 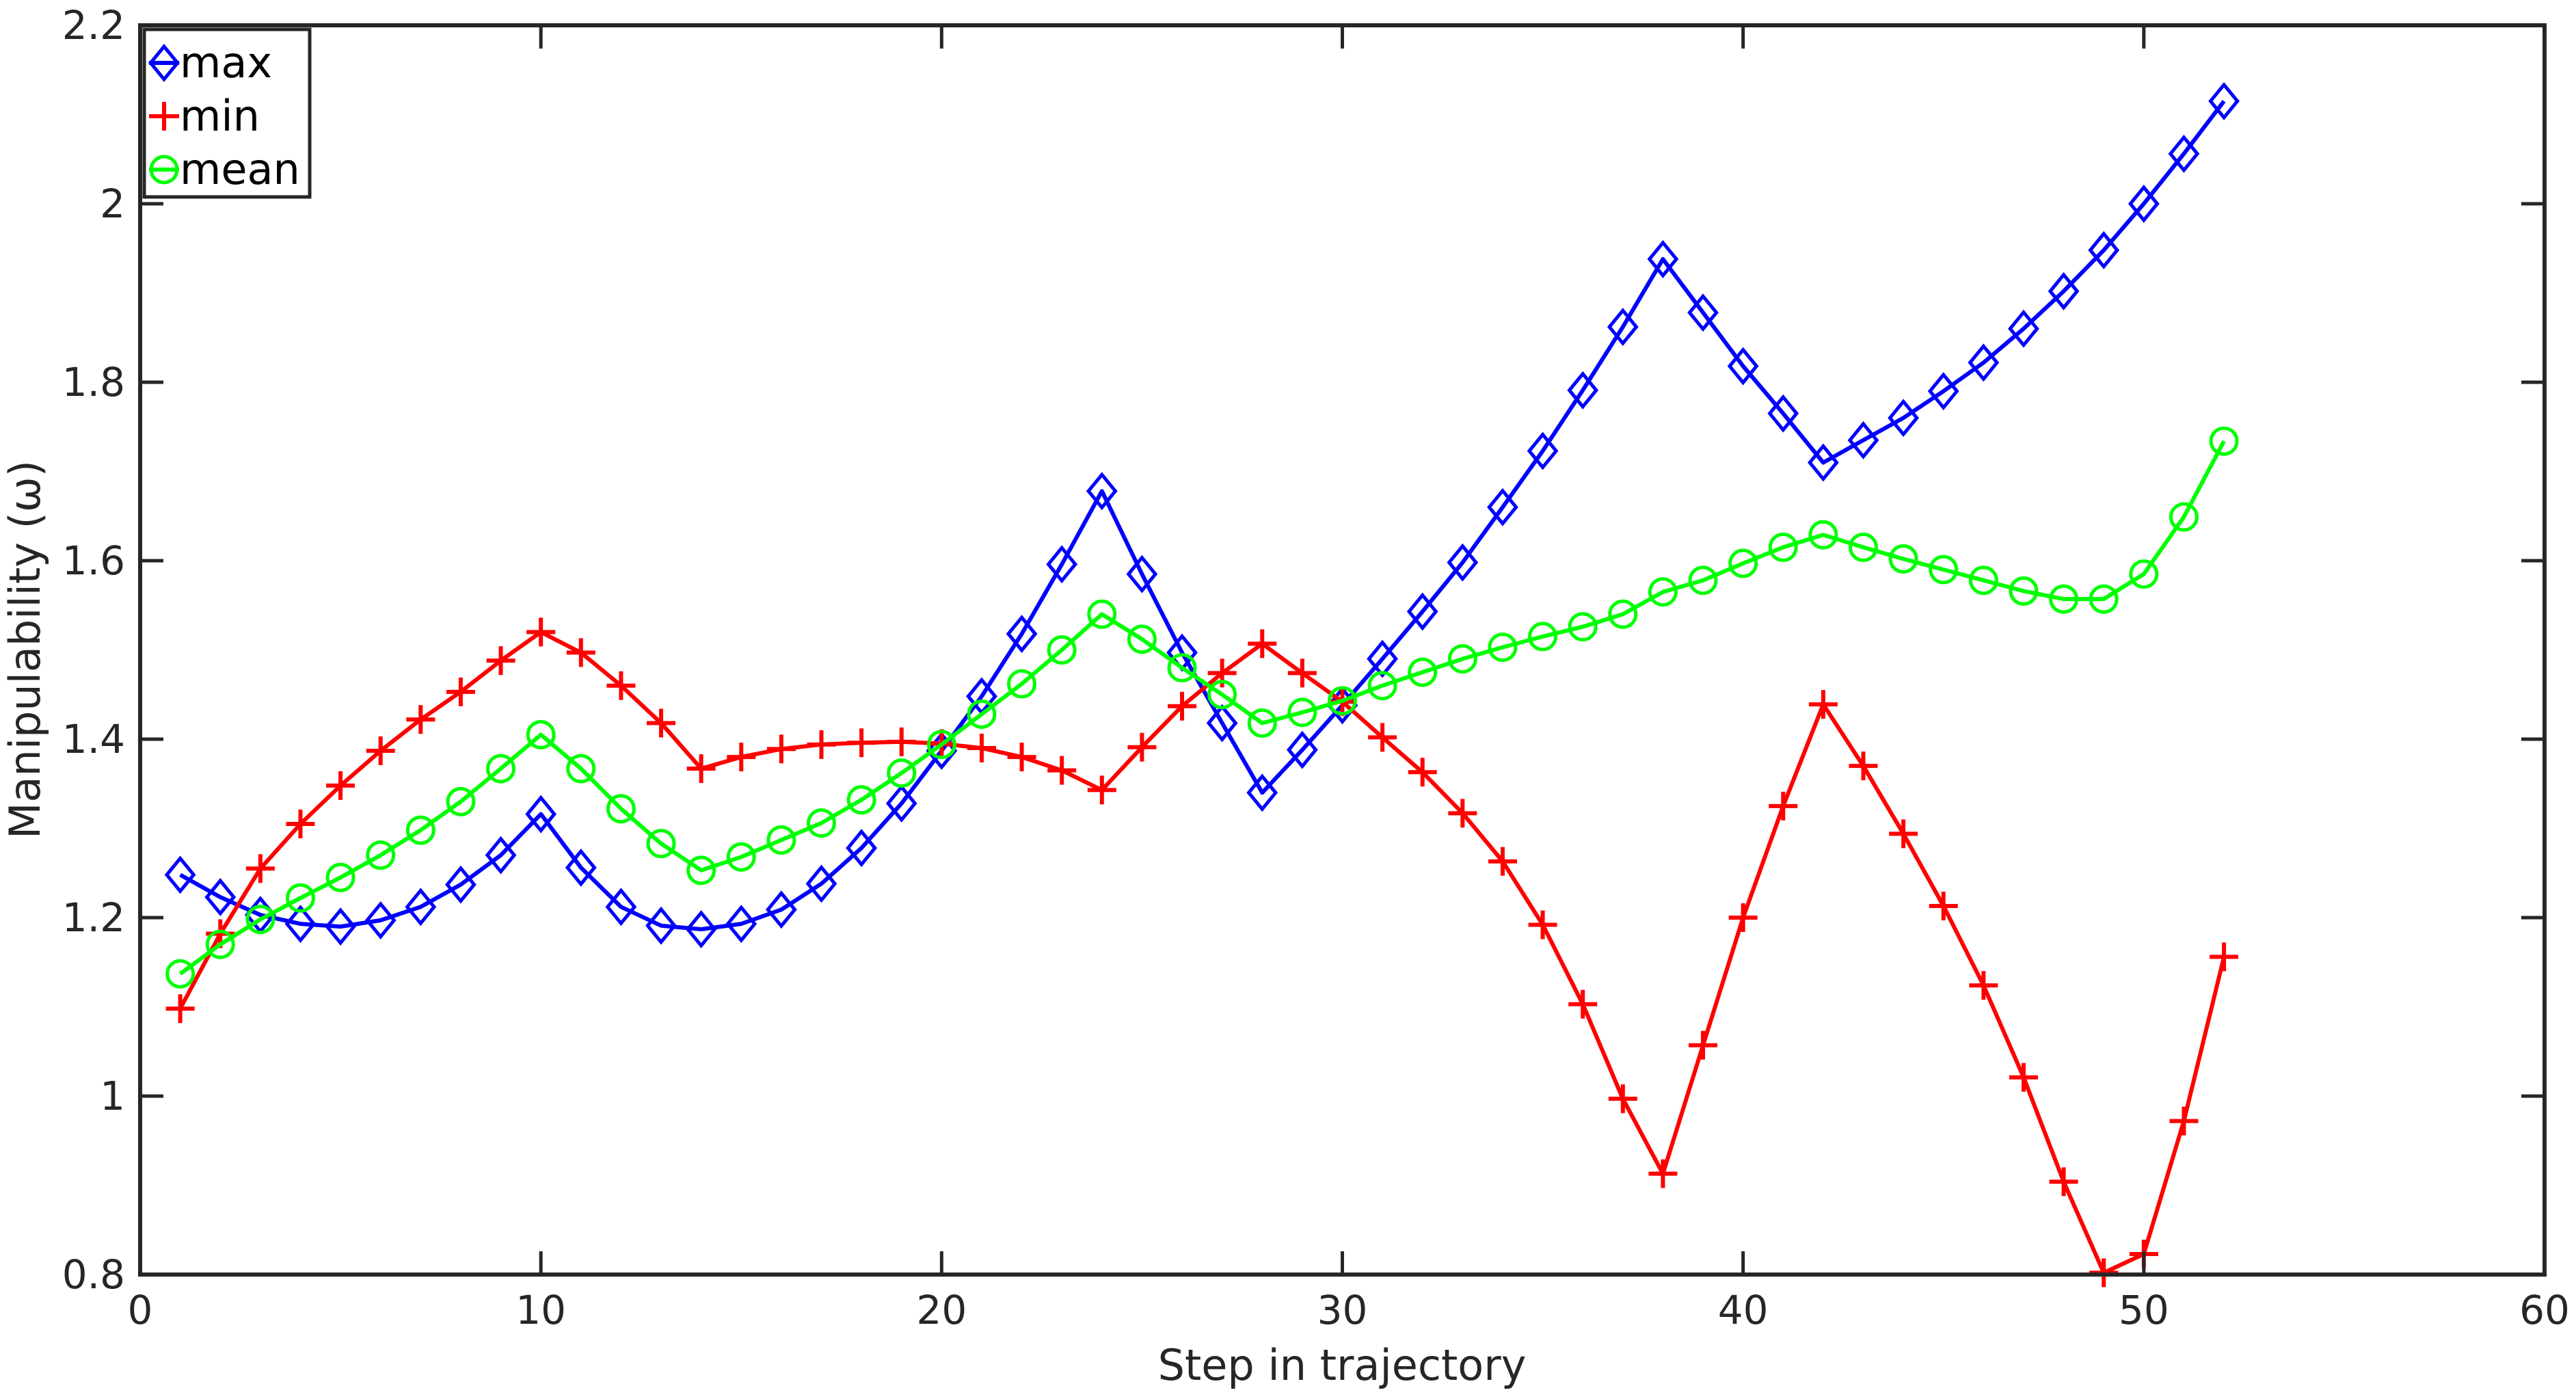 What do you see at coordinates (220, 116) in the screenshot?
I see `legend-label: min` at bounding box center [220, 116].